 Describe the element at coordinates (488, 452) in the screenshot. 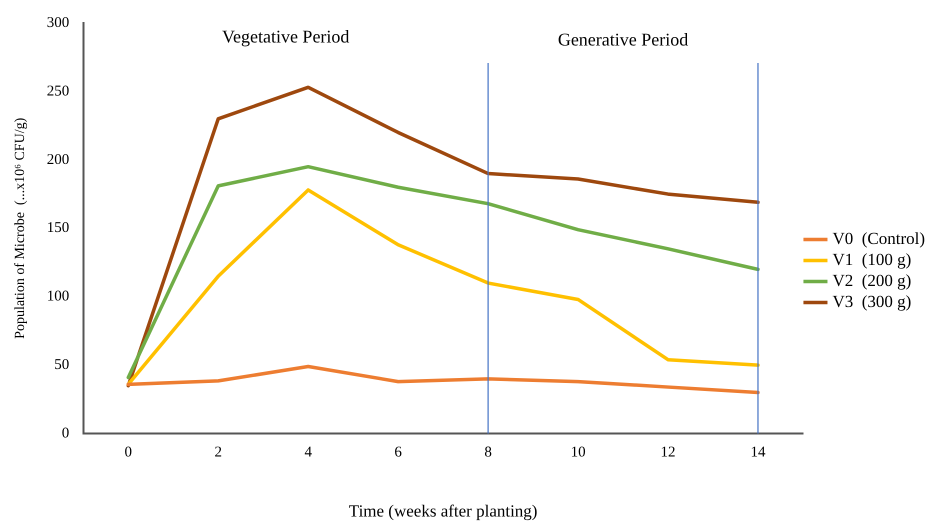

I see `x-tick-label: 8` at that location.